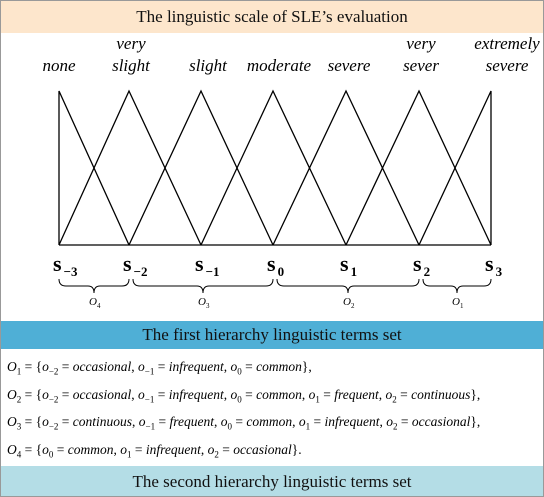 The height and width of the screenshot is (497, 544). Describe the element at coordinates (32, 394) in the screenshot. I see `punctuation: = {` at that location.